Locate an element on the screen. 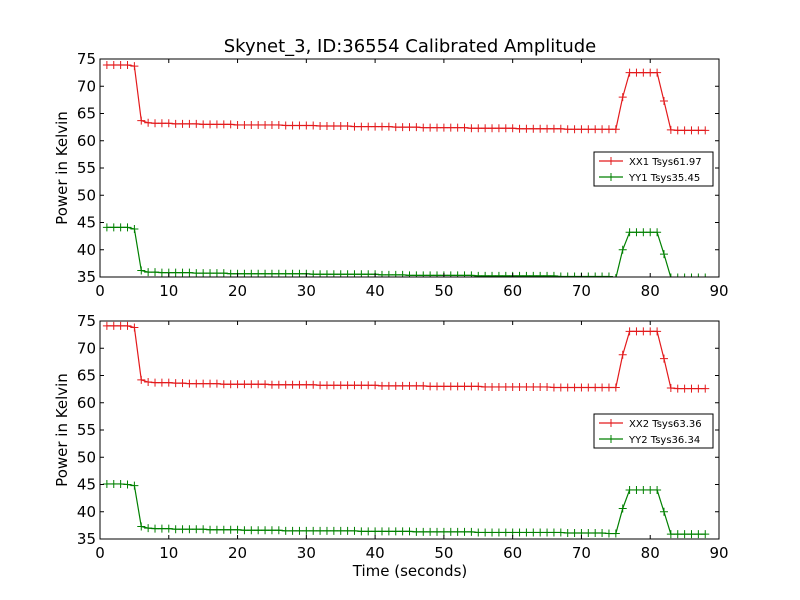  legend-label-2: YY2 Tsys36.34 is located at coordinates (664, 440).